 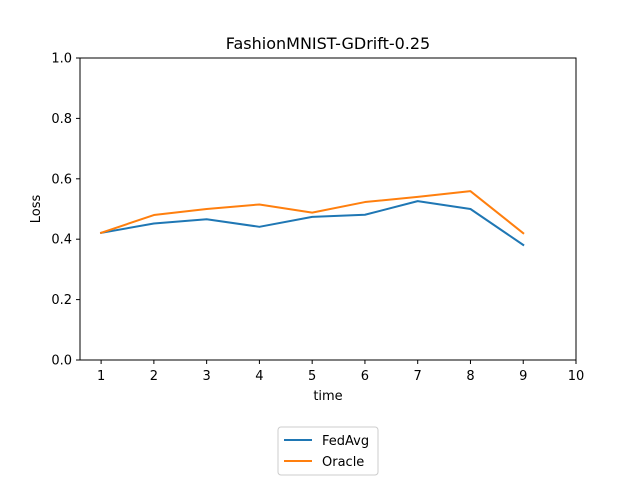 What do you see at coordinates (328, 451) in the screenshot?
I see `legend: FedAvg Oracle` at bounding box center [328, 451].